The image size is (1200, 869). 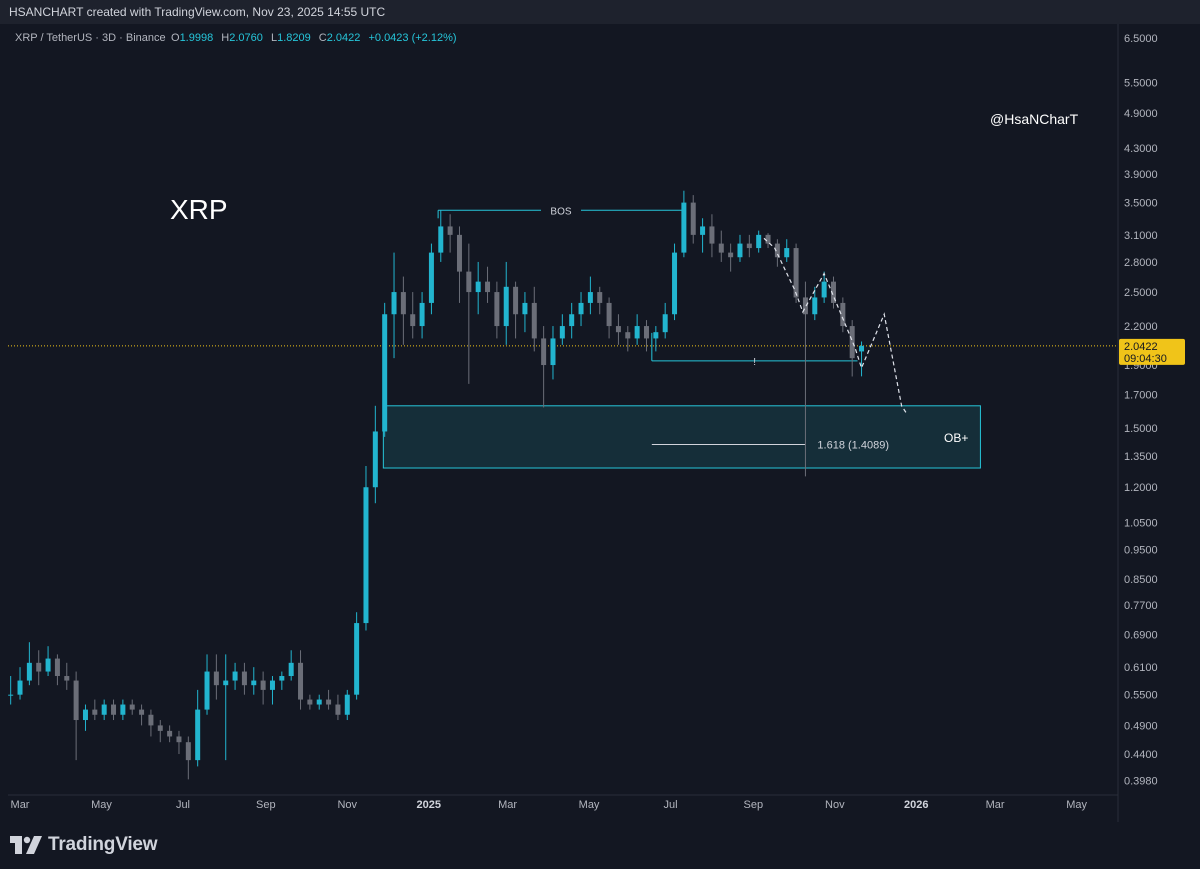 What do you see at coordinates (1141, 293) in the screenshot?
I see `price-tick-label: 2.5000` at bounding box center [1141, 293].